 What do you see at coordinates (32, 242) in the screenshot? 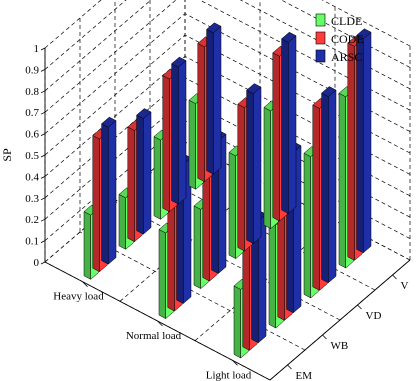
I see `z-tick-label: 0.1` at bounding box center [32, 242].